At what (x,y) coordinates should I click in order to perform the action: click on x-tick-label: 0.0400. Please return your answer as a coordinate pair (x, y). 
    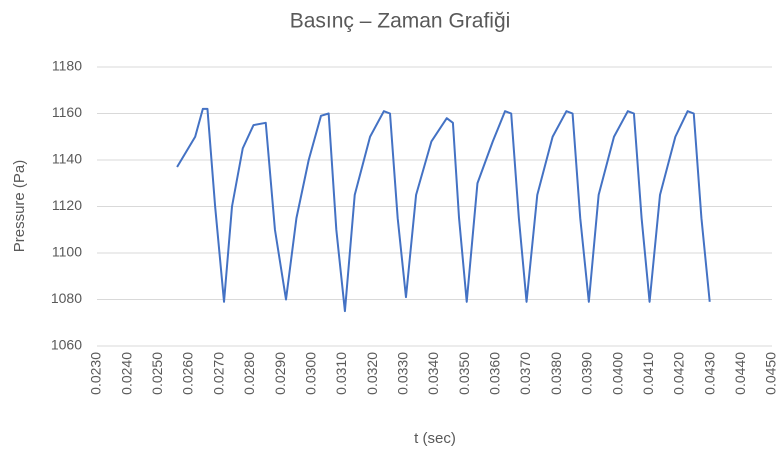
    Looking at the image, I should click on (617, 373).